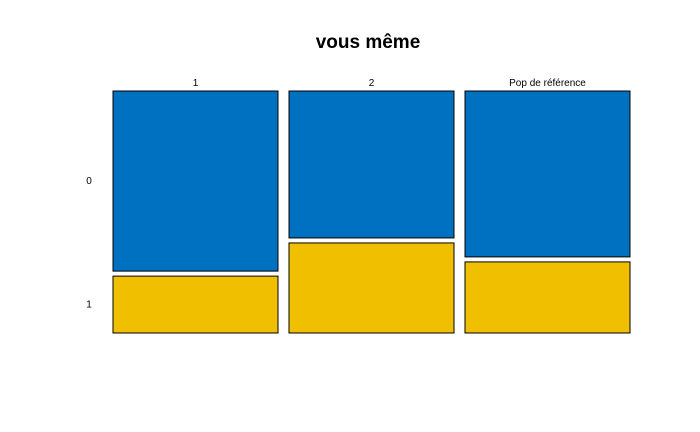 This screenshot has width=700, height=432. I want to click on column-label: Pop de référence, so click(547, 83).